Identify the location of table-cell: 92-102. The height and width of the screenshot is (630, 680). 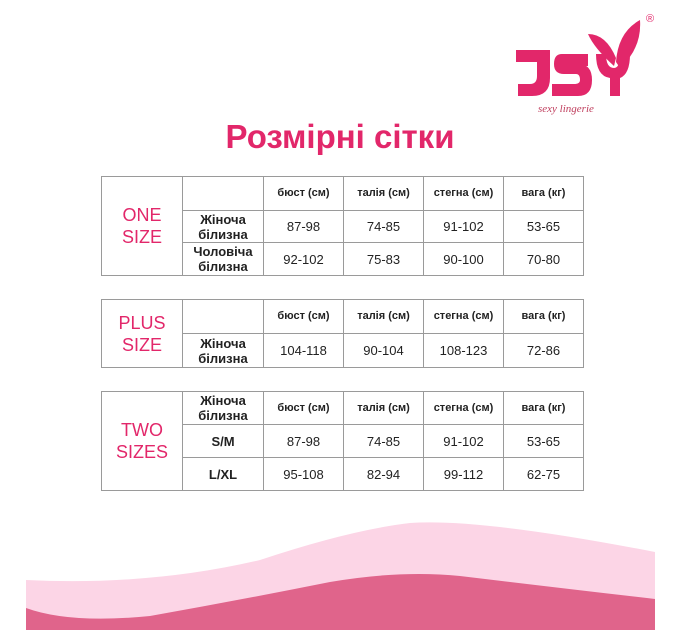
(303, 259).